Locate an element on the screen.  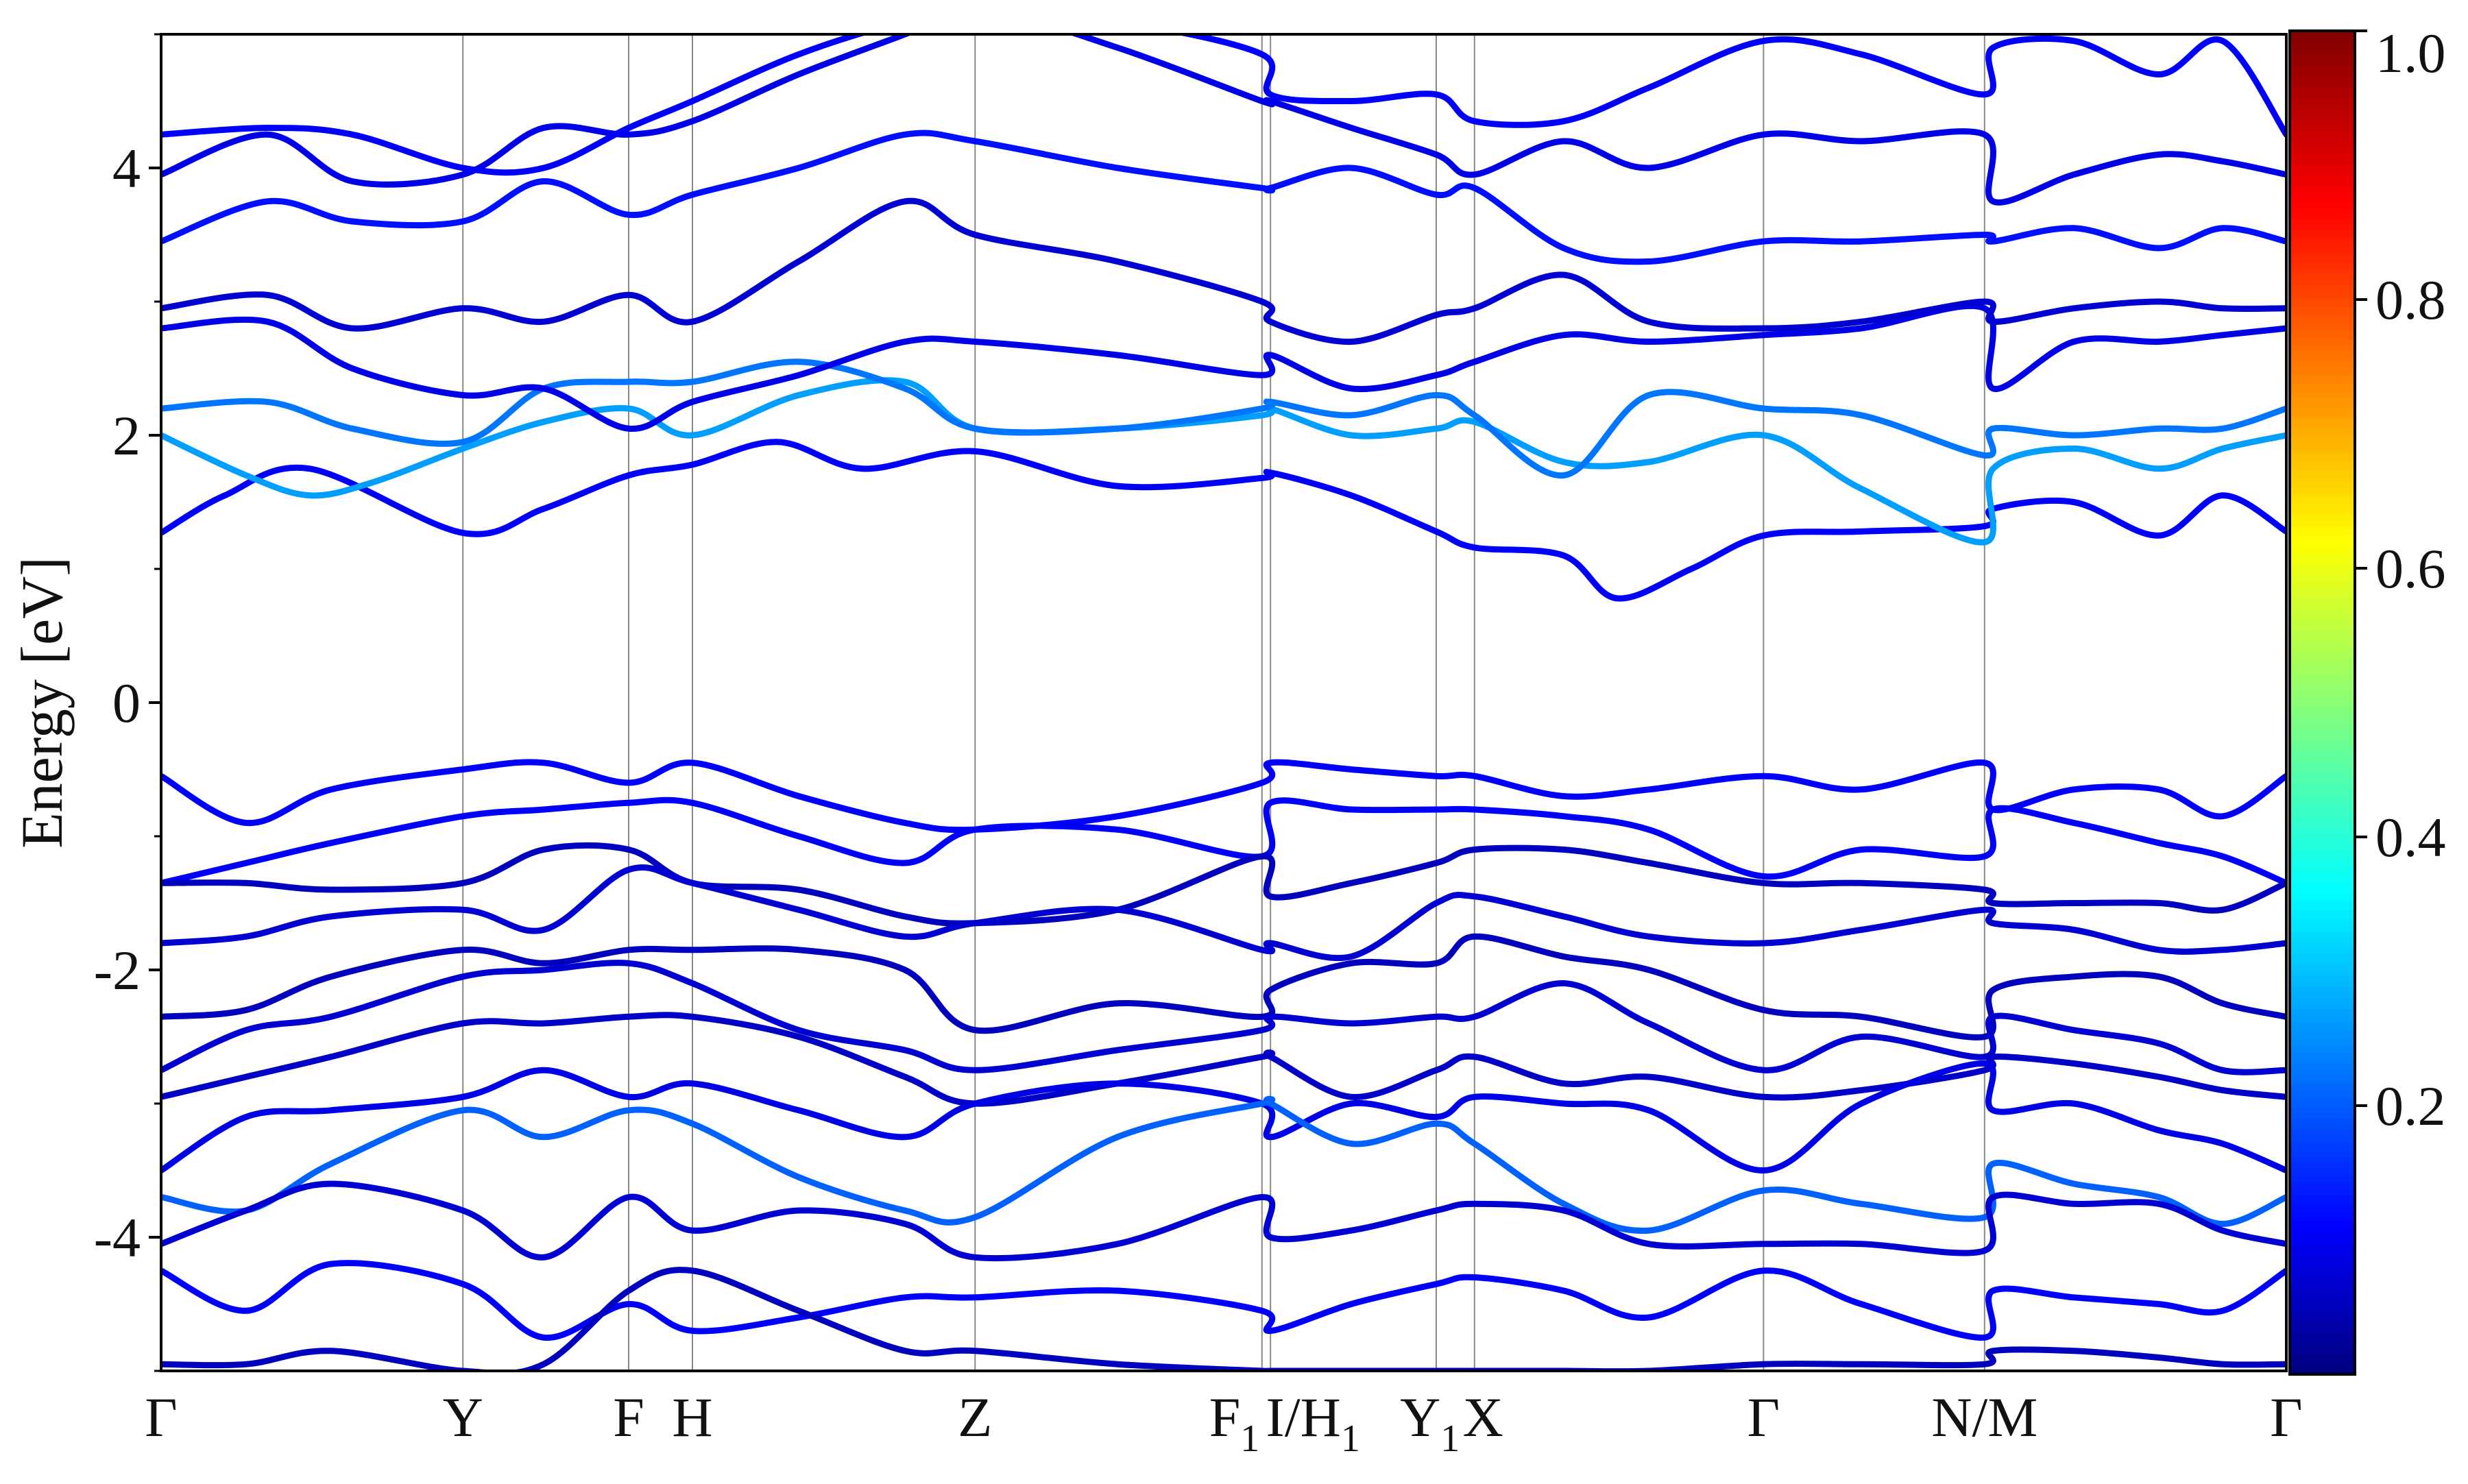
colorbar-tick-label: 1.0 is located at coordinates (2410, 53).